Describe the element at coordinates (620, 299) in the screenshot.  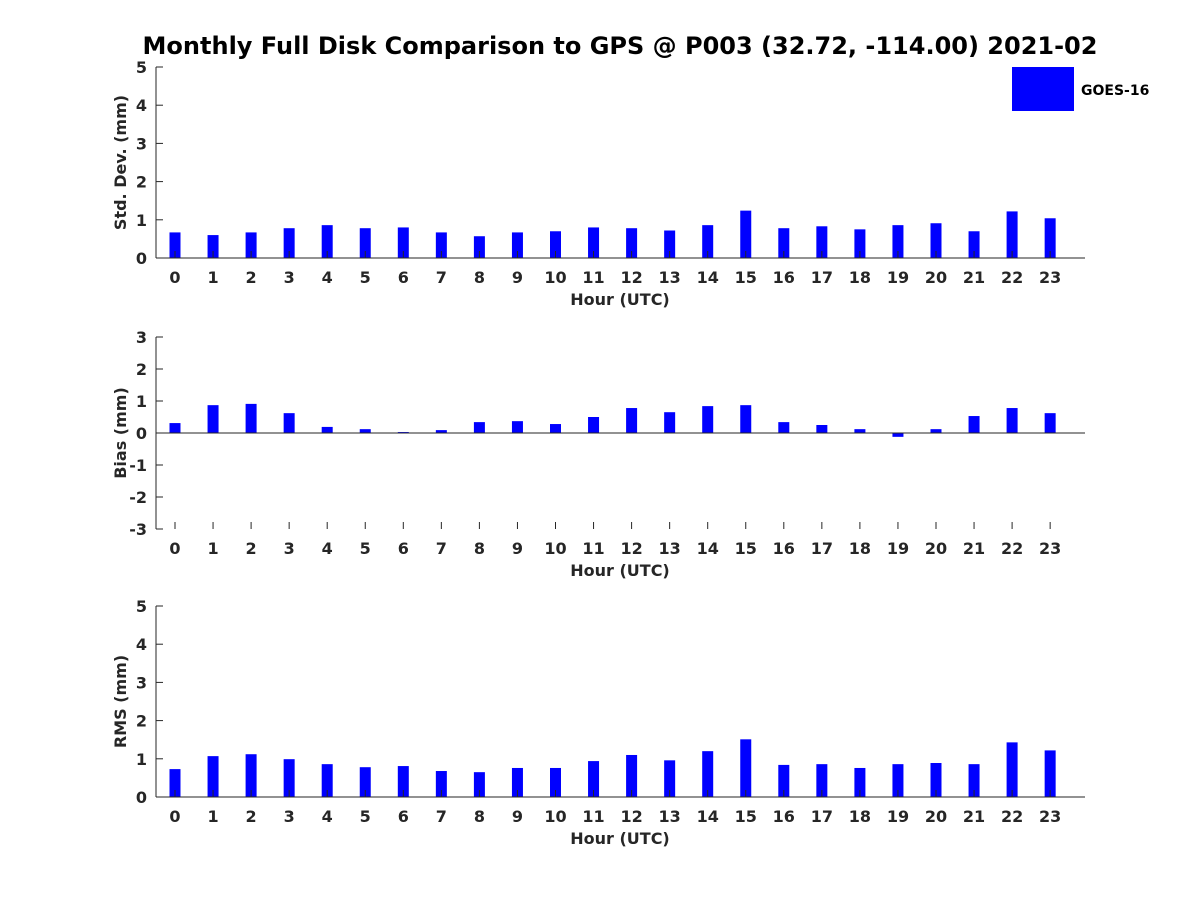
I see `x-axis-label: Hour (UTC)` at that location.